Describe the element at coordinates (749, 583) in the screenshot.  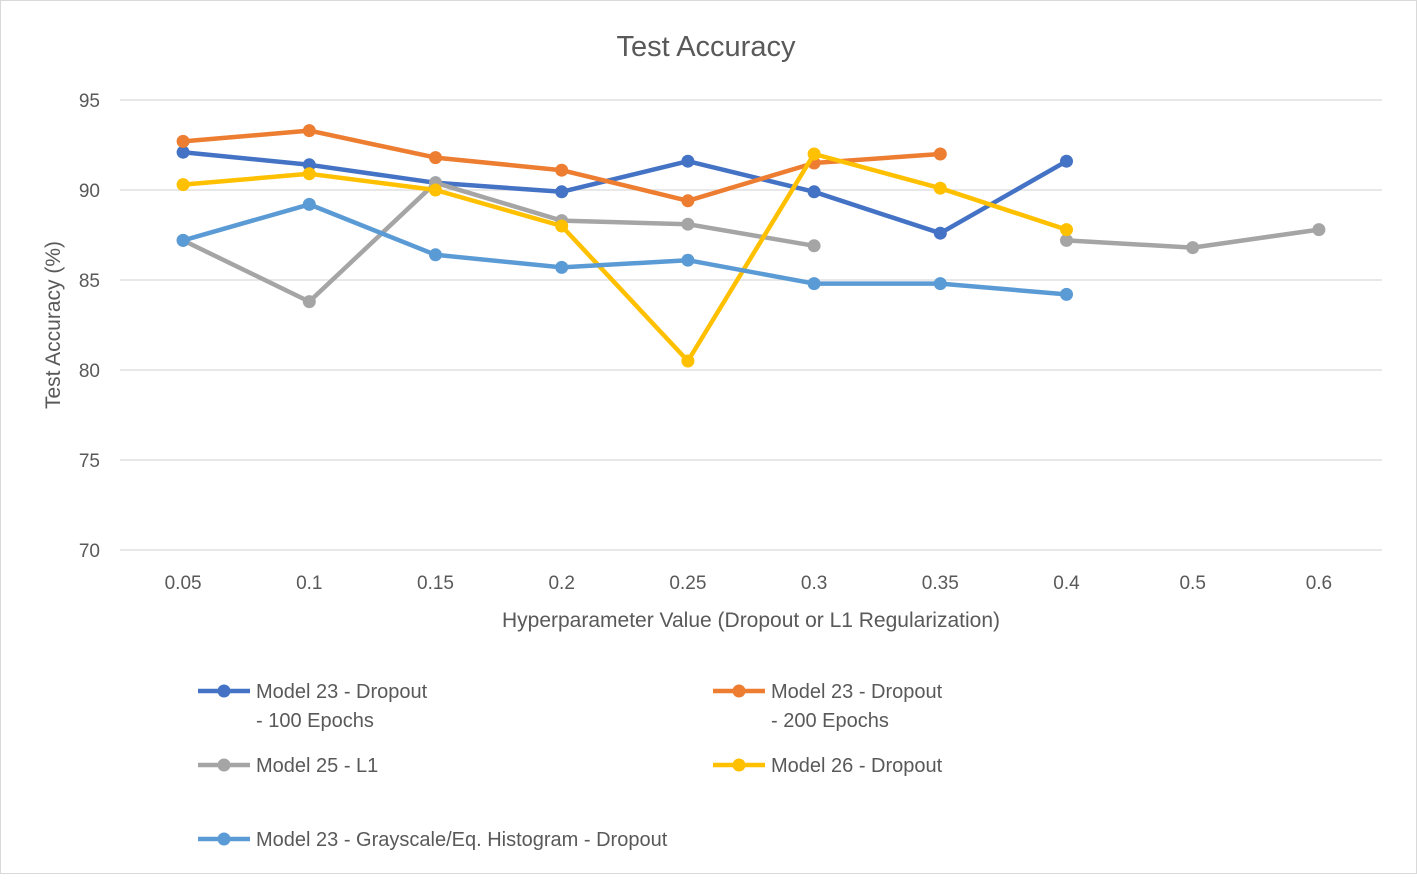
I see `x-axis-ticks: 0.05 0.1 0.15 0.2 0.25 0.3 0.35 0.4 0.5 0.6` at that location.